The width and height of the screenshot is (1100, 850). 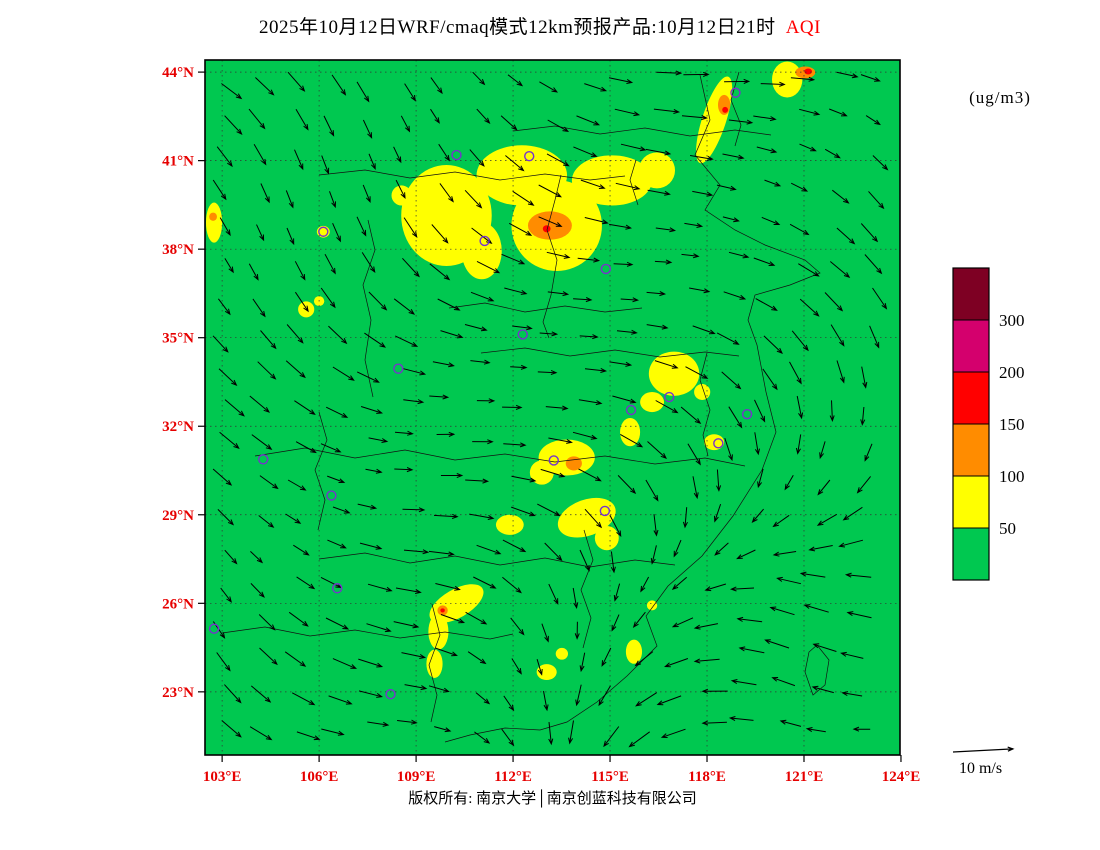 What do you see at coordinates (178, 339) in the screenshot?
I see `y-tick-label: 35°N` at bounding box center [178, 339].